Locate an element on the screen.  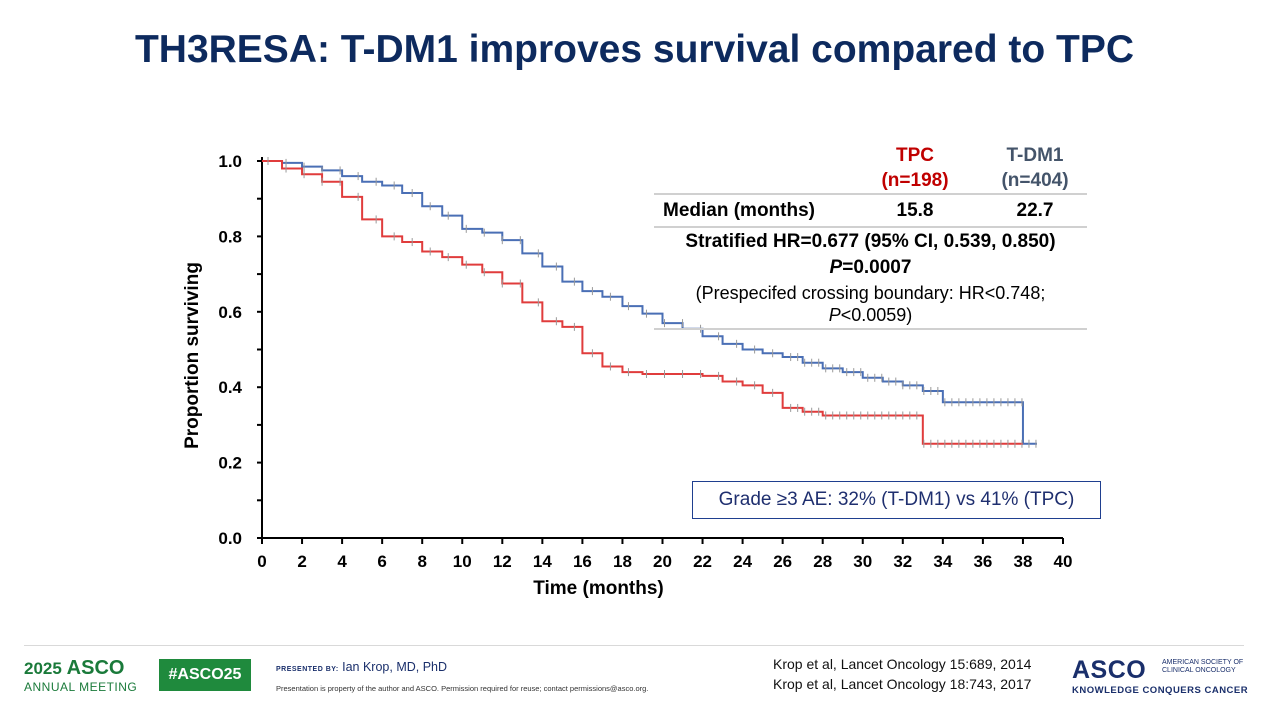
asco-wordmark: ASCO is located at coordinates (1109, 670).